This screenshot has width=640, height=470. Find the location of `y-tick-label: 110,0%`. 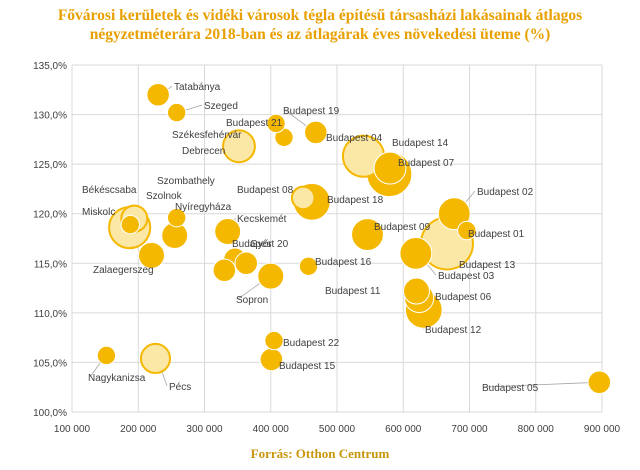

y-tick-label: 110,0% is located at coordinates (50, 314).